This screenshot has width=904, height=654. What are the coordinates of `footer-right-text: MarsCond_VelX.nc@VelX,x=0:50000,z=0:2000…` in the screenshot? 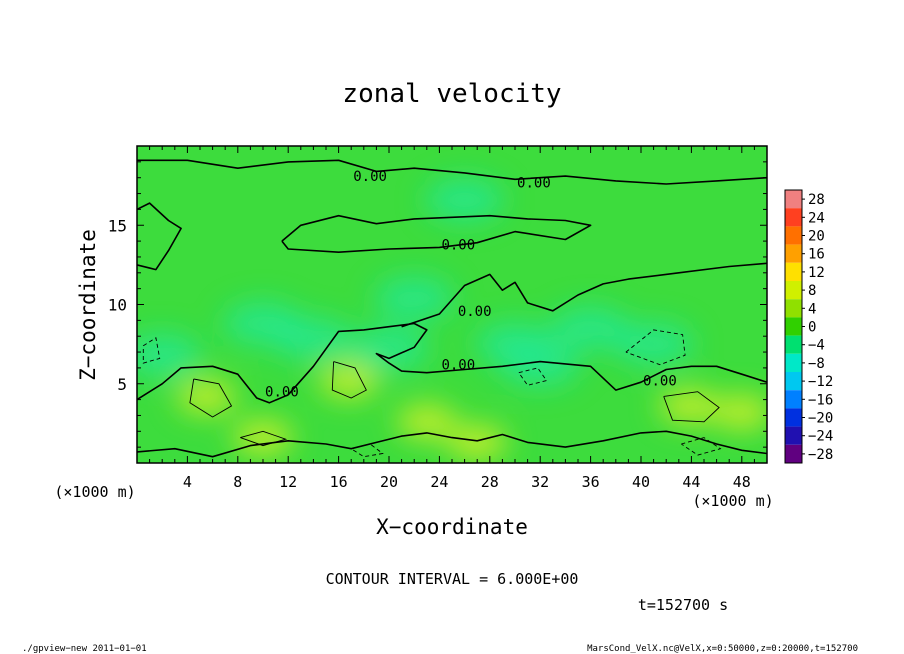 It's located at (722, 649).